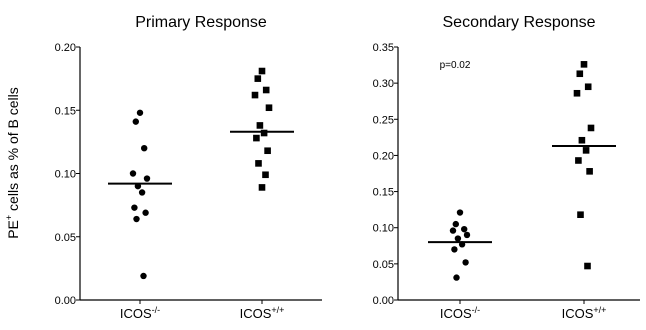 This screenshot has width=646, height=330. What do you see at coordinates (13, 229) in the screenshot?
I see `y-axis-label-base: PE` at bounding box center [13, 229].